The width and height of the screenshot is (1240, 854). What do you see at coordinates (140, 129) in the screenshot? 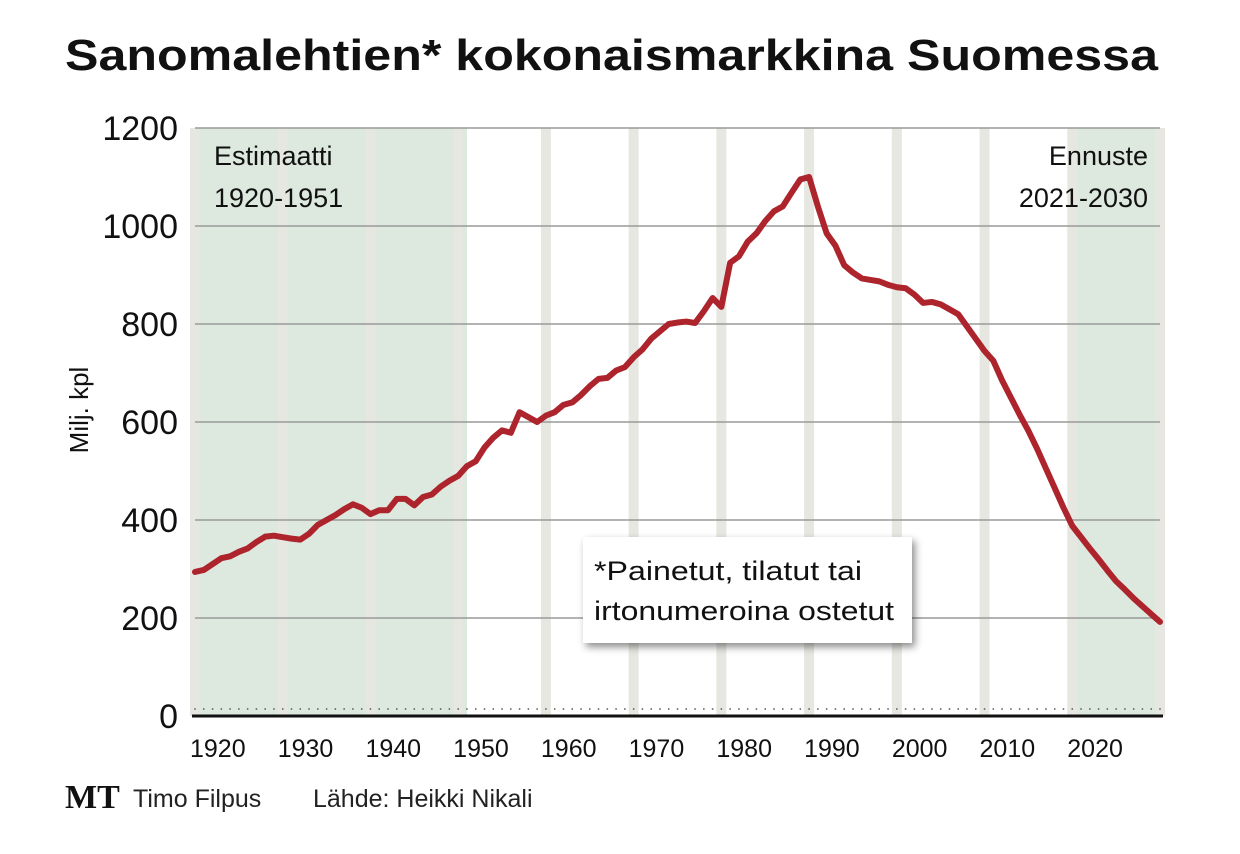
I see `y-tick-label: 1200` at bounding box center [140, 129].